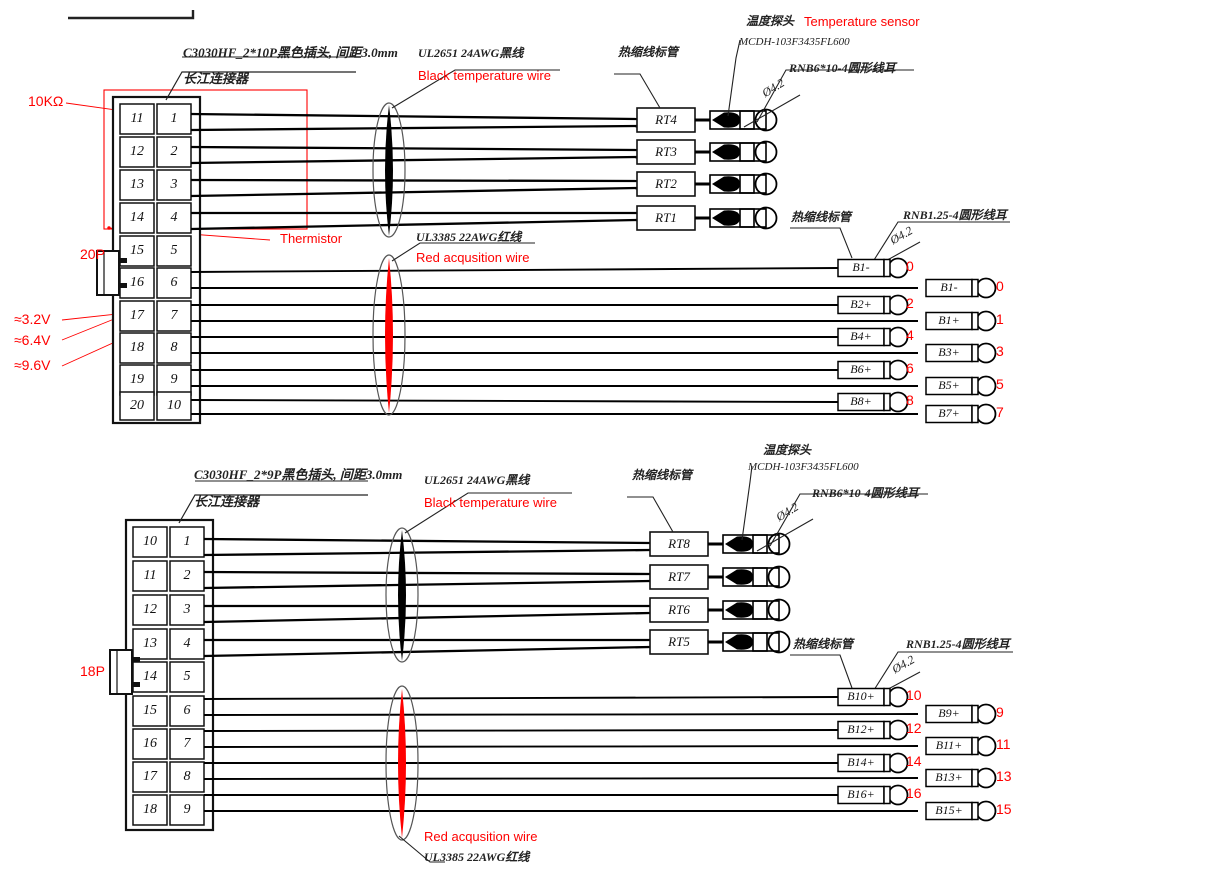 This screenshot has width=1217, height=874. Describe the element at coordinates (260, 86) in the screenshot. I see `upper-connector-leader` at that location.